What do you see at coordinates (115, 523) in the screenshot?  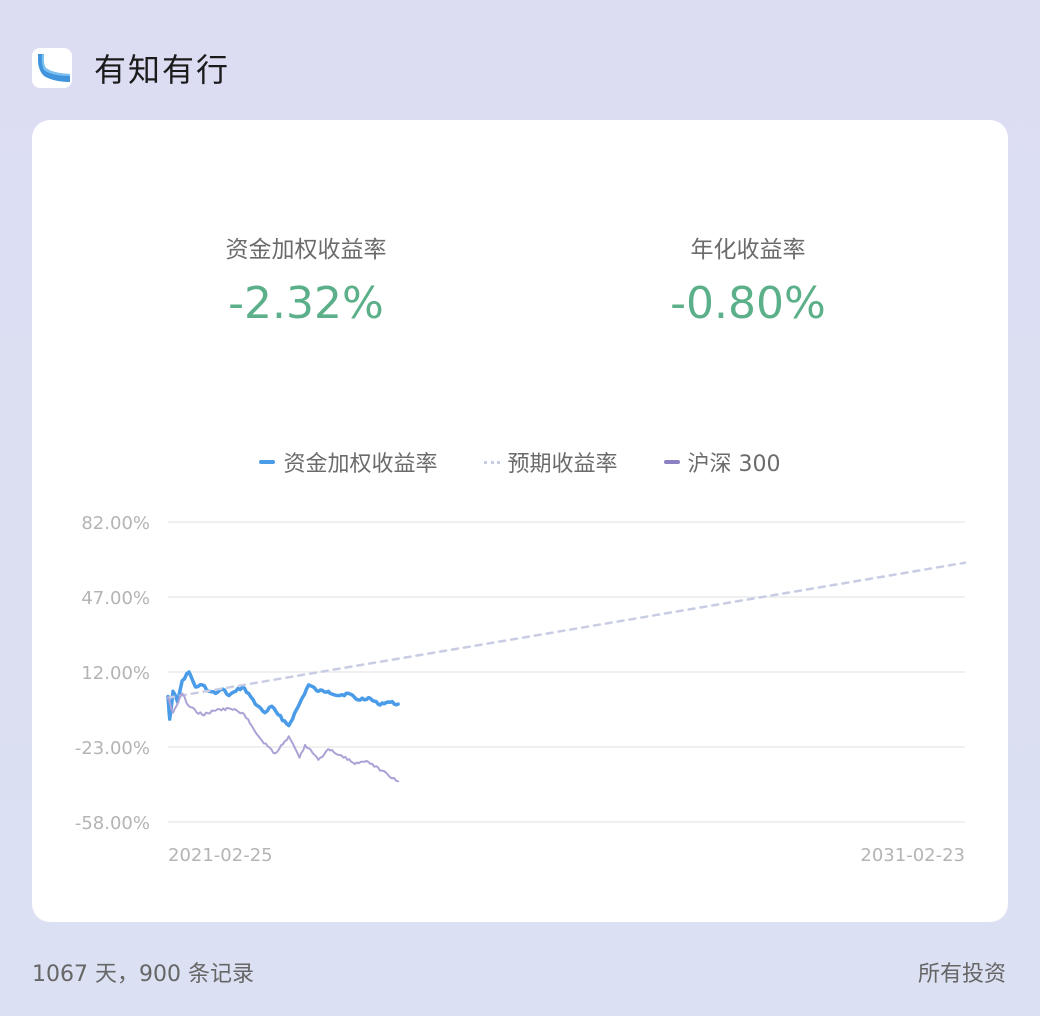 I see `y-tick-label: 82.00%` at bounding box center [115, 523].